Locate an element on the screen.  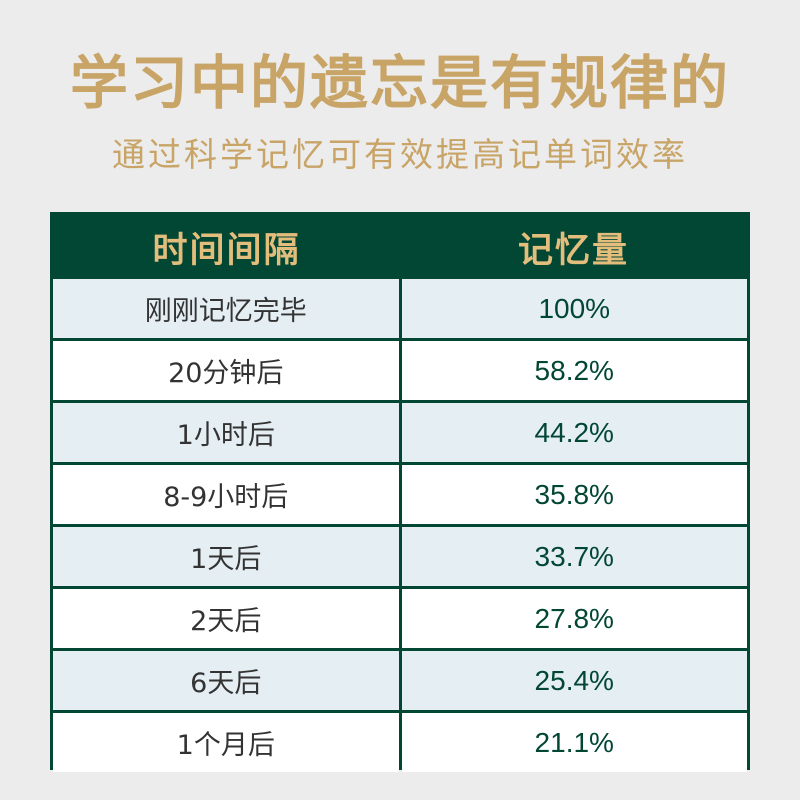
column-header-memory: 记忆量 is located at coordinates (573, 250).